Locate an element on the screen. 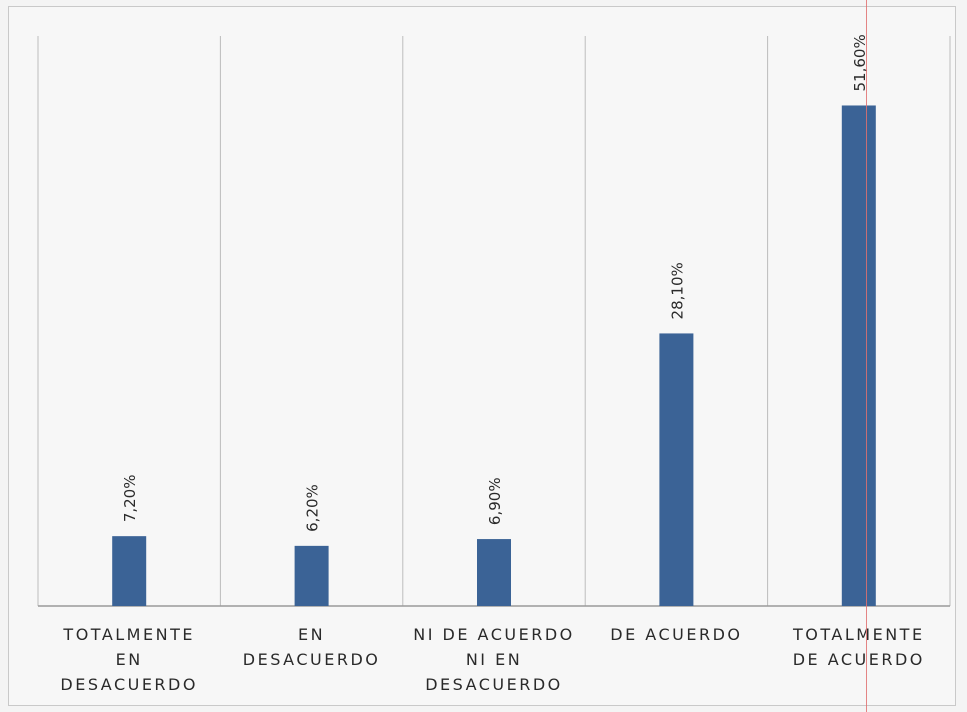  category-label: EN DESACUERDO is located at coordinates (312, 647).